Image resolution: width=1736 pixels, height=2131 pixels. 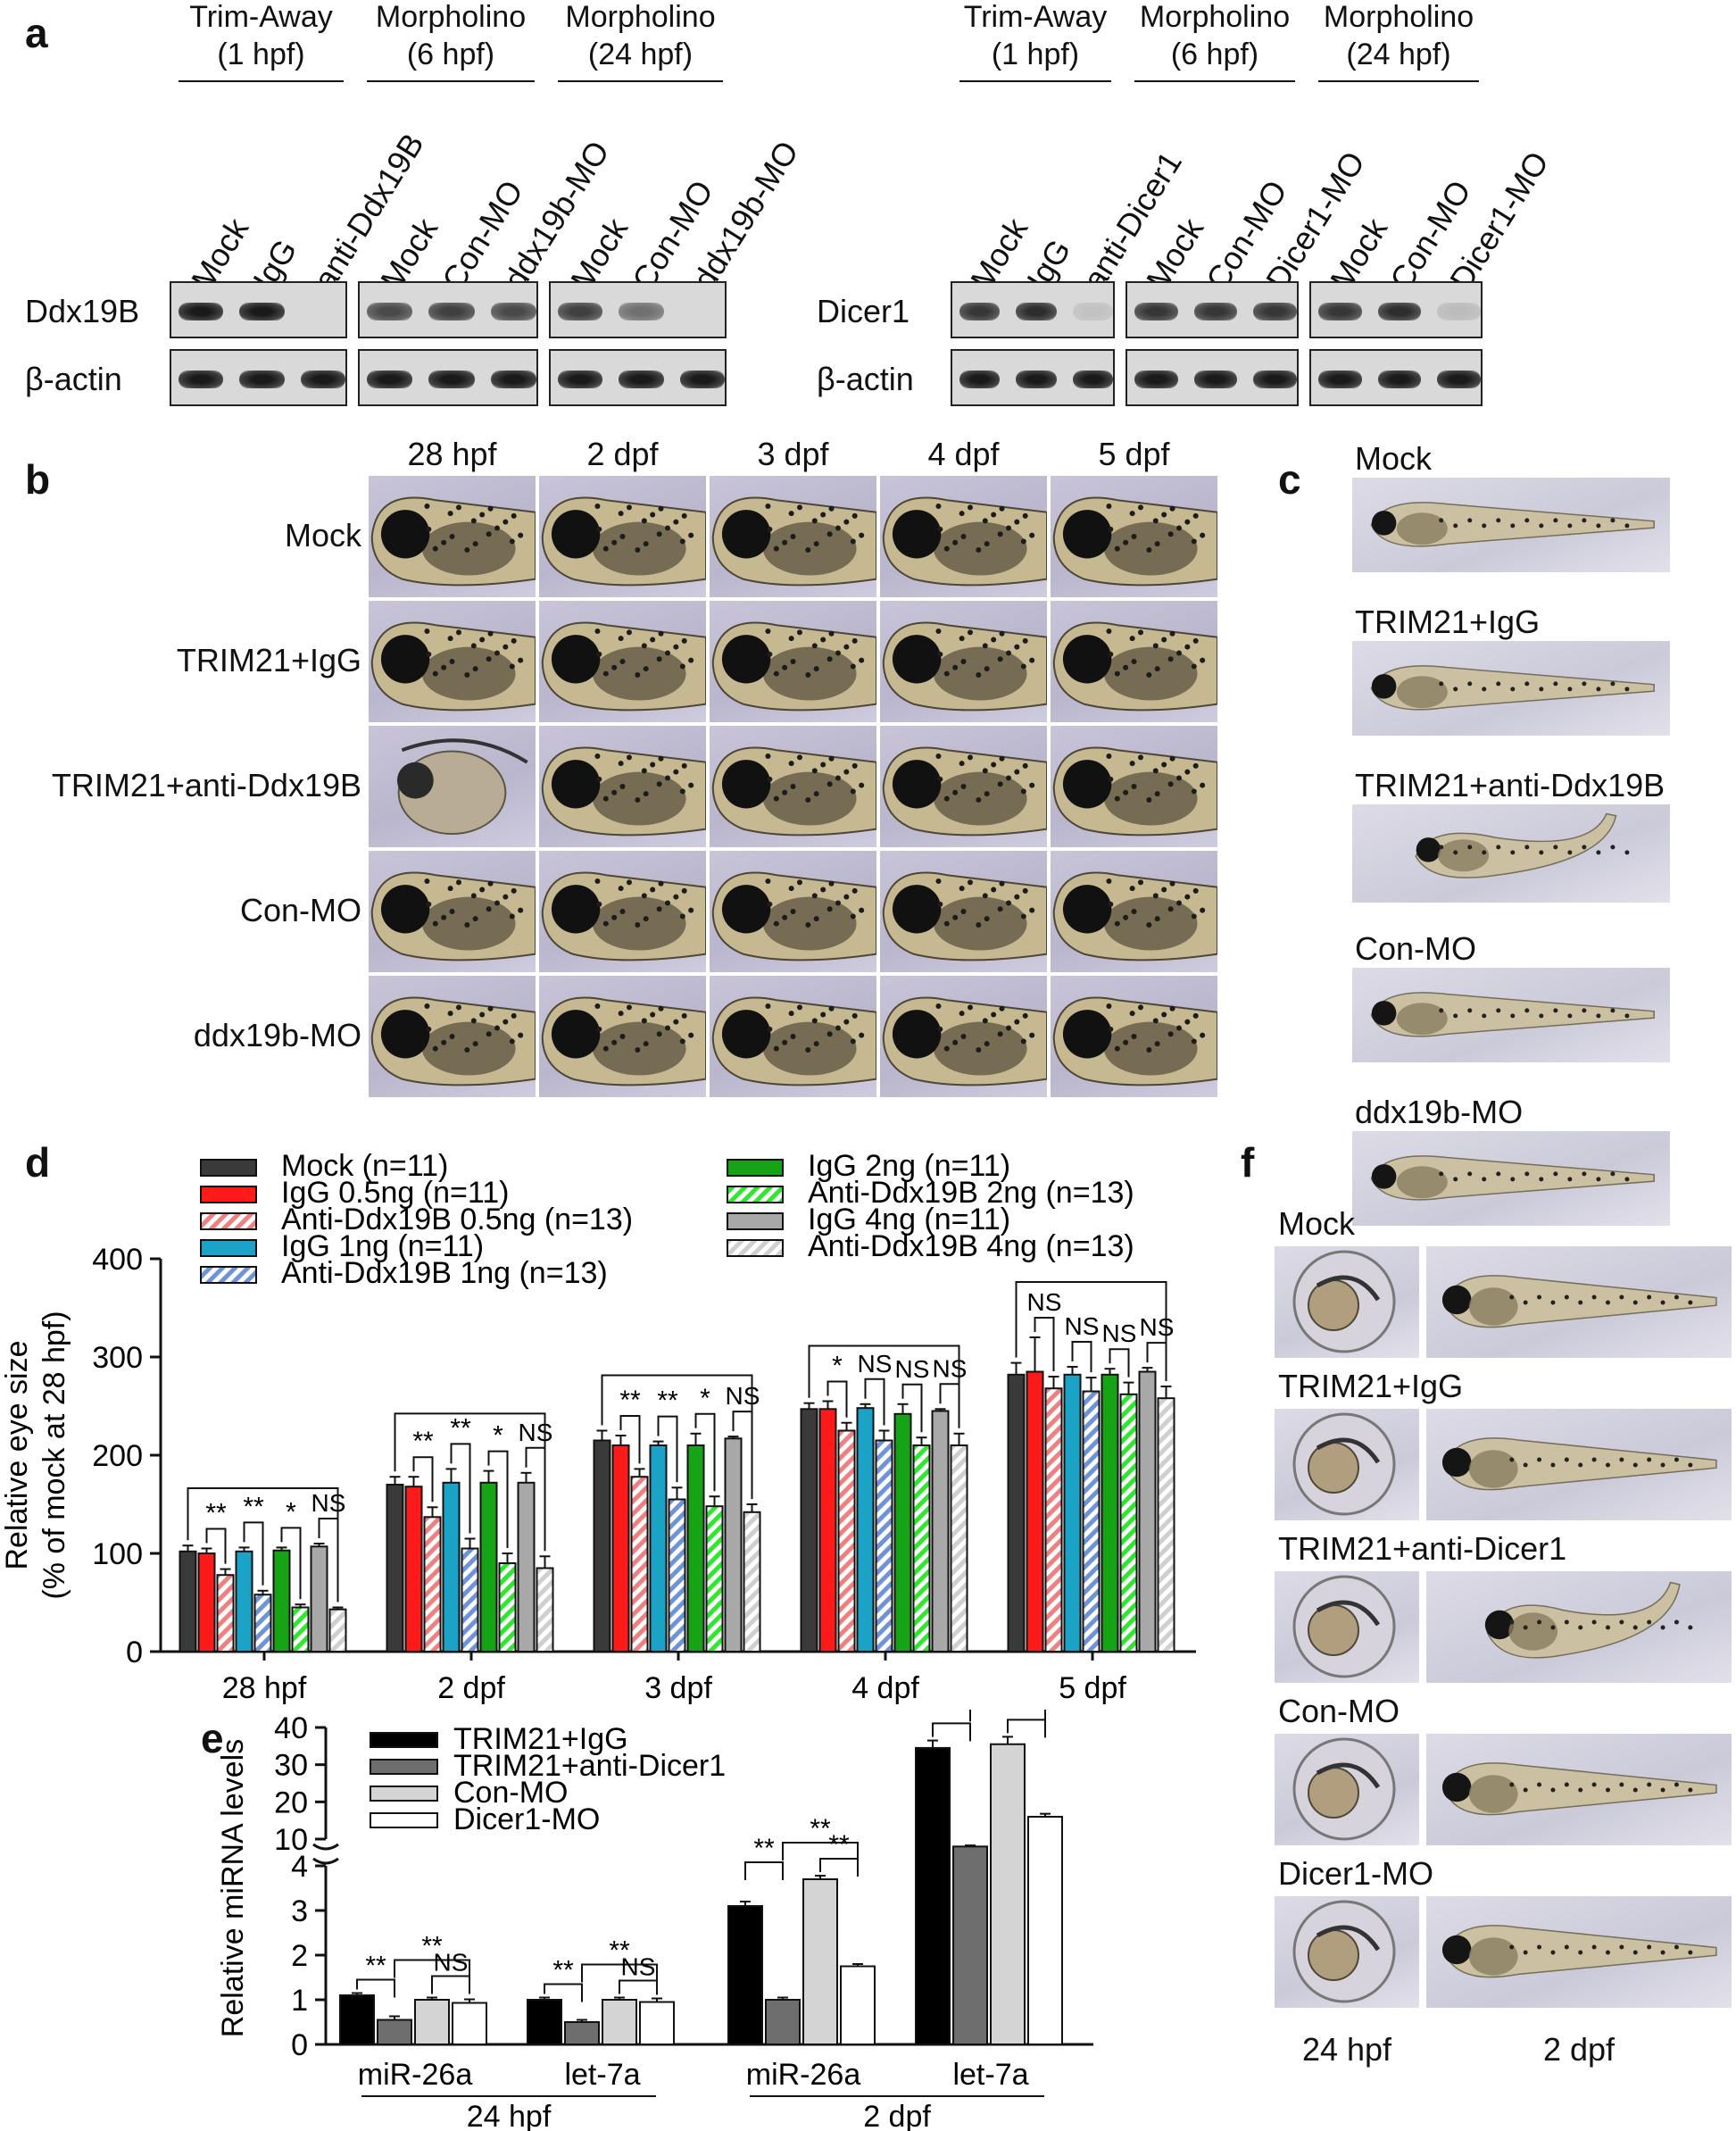 I want to click on axis-break-mark, so click(x=325, y=1854).